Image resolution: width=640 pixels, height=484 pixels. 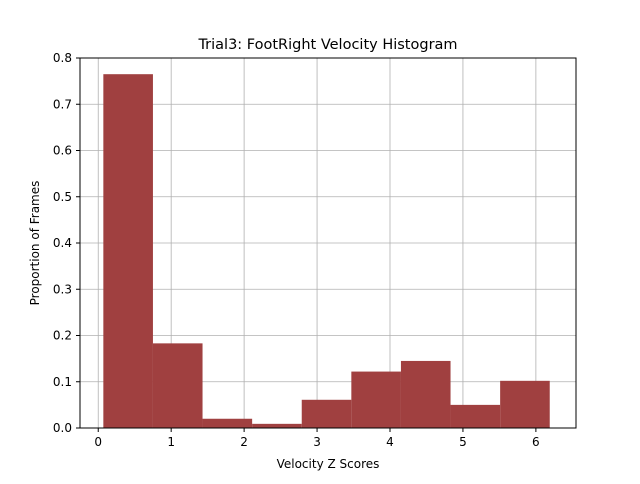 I want to click on y-axis-label: Proportion of Frames, so click(x=35, y=243).